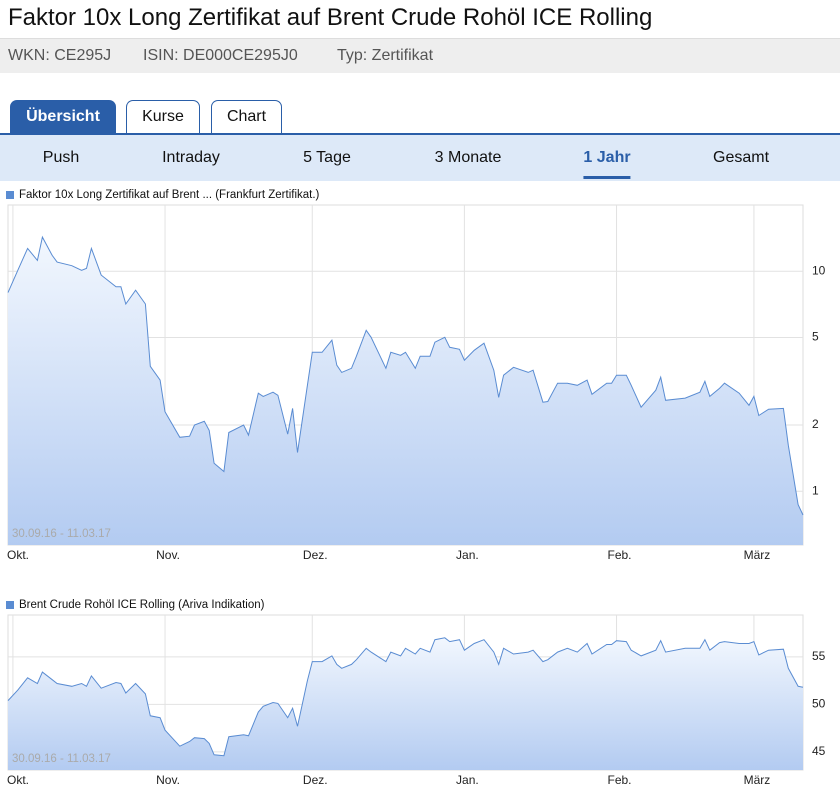  I want to click on tab: Übersicht, so click(63, 116).